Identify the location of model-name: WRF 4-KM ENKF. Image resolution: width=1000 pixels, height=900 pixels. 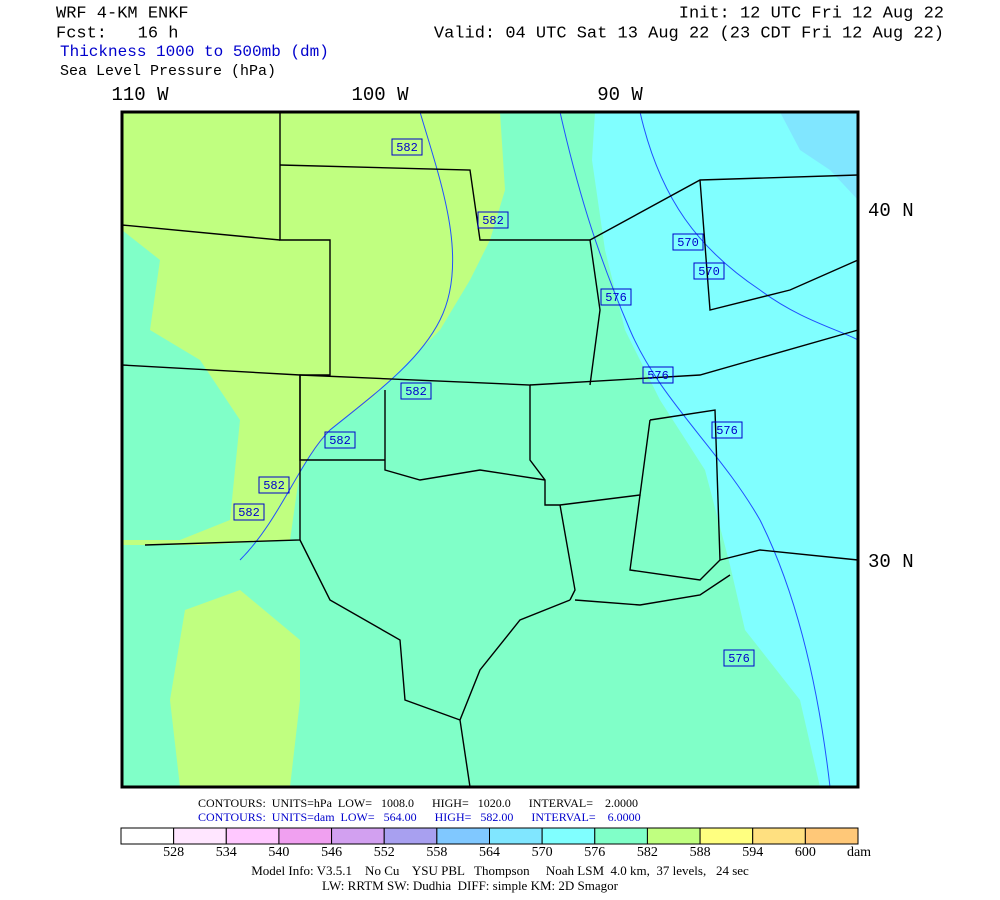
(122, 13).